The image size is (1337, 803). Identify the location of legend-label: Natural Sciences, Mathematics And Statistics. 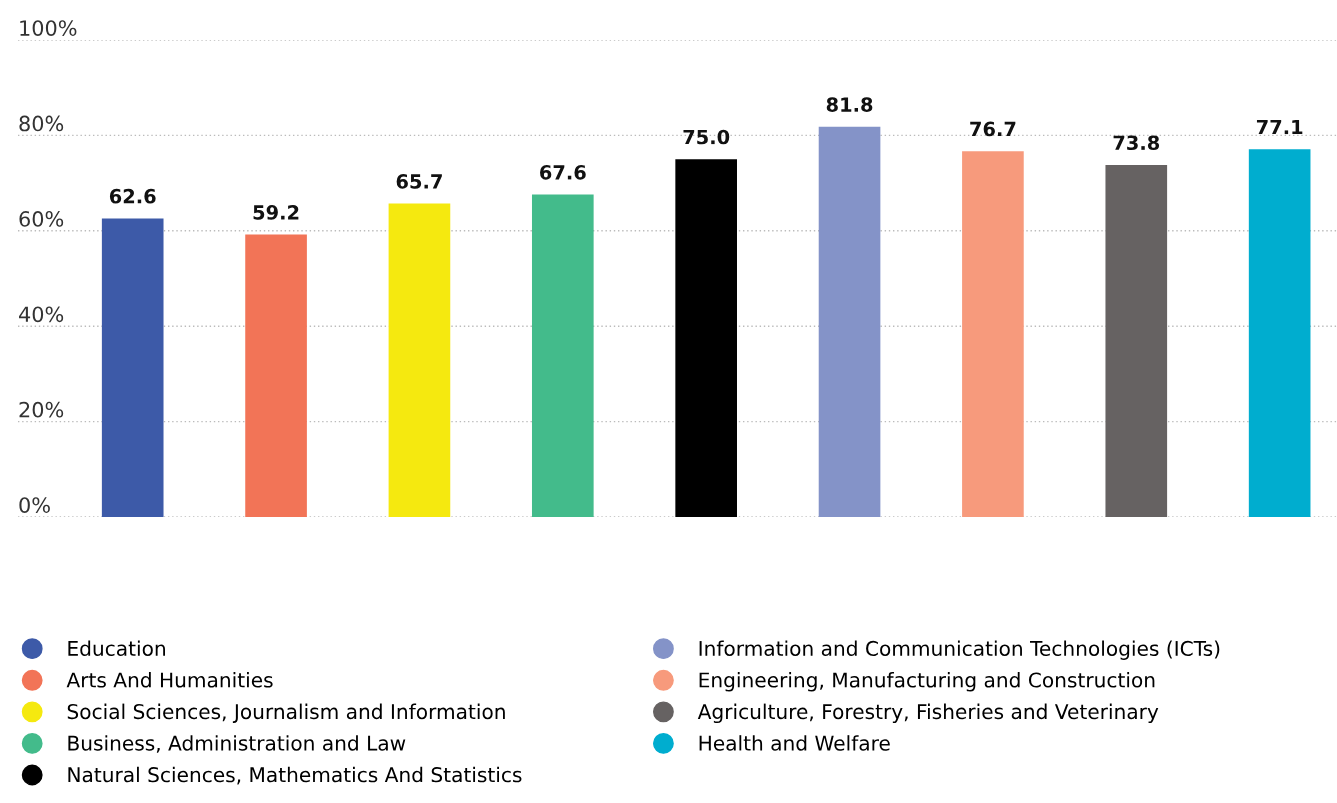
(295, 775).